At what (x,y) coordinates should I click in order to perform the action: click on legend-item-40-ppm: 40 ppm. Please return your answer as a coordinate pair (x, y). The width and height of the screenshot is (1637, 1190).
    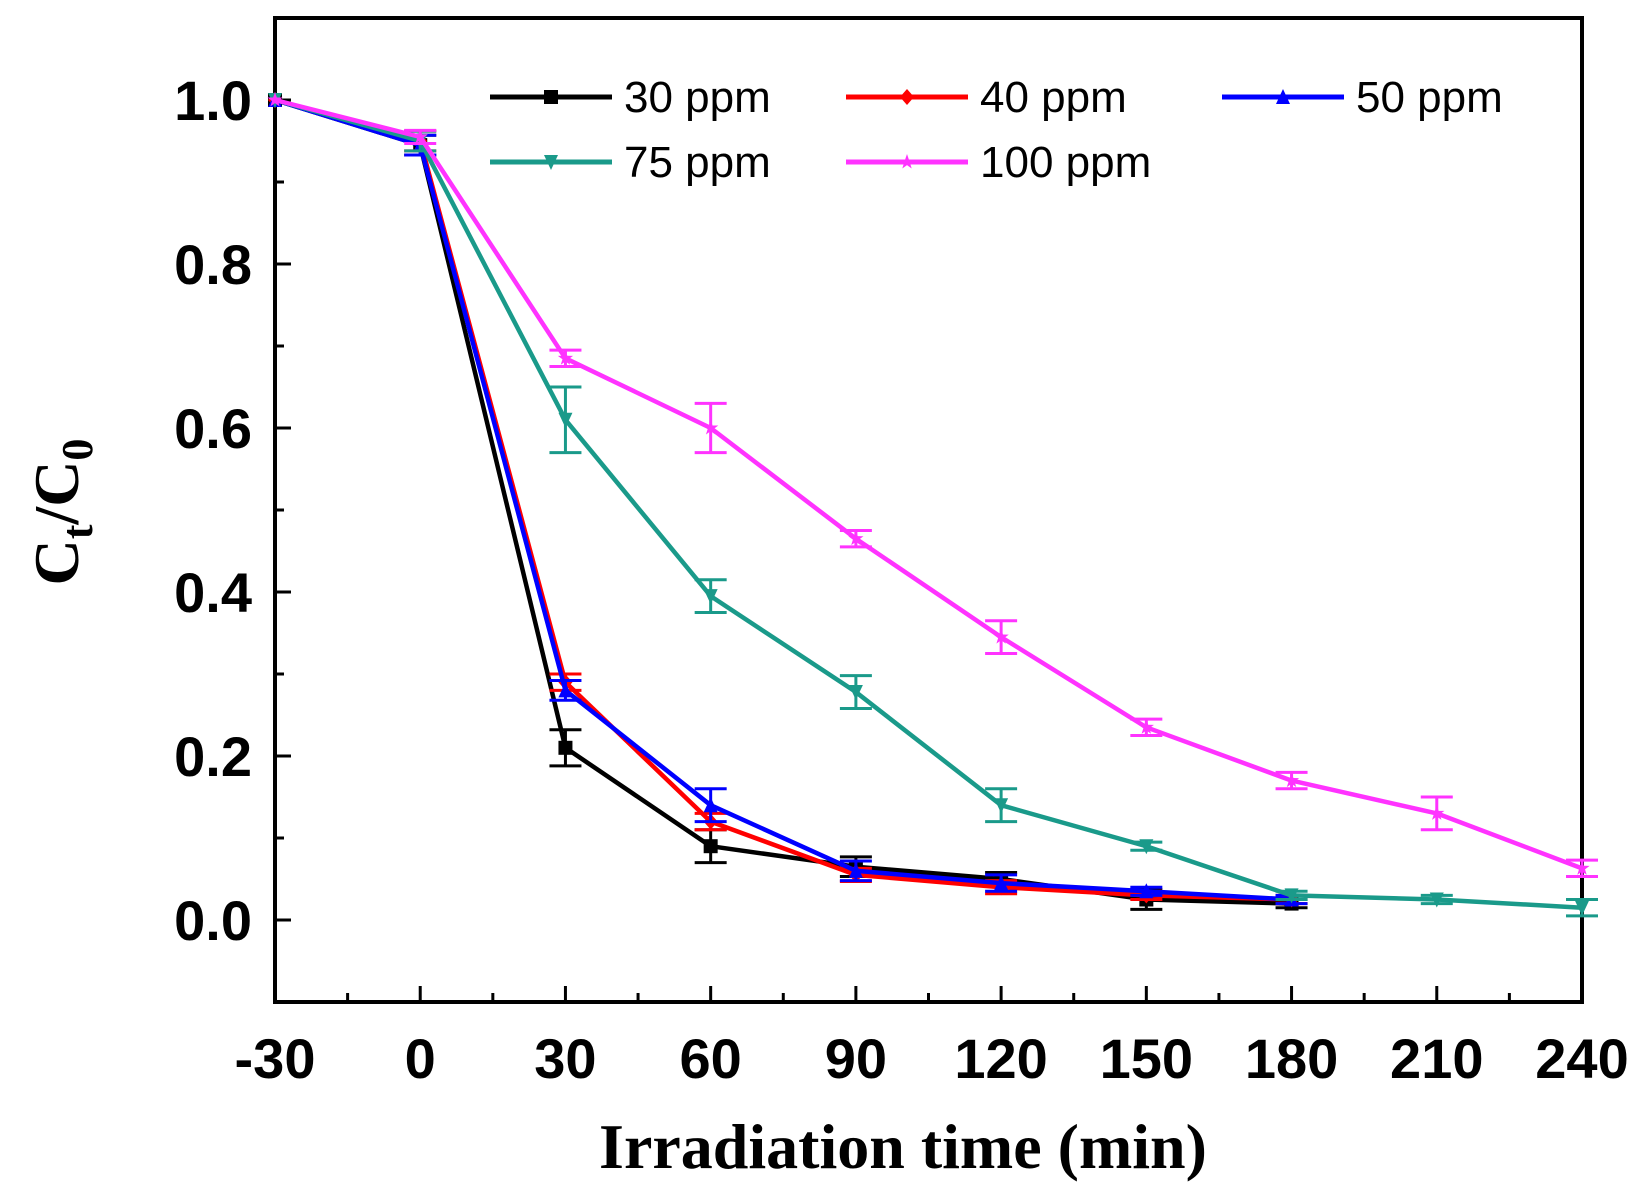
    Looking at the image, I should click on (986, 97).